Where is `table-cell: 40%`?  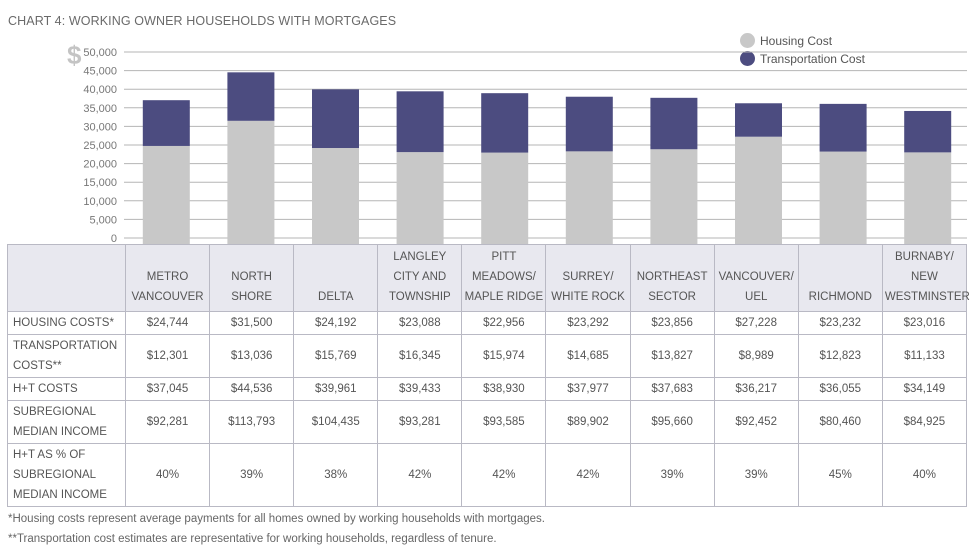 table-cell: 40% is located at coordinates (167, 475).